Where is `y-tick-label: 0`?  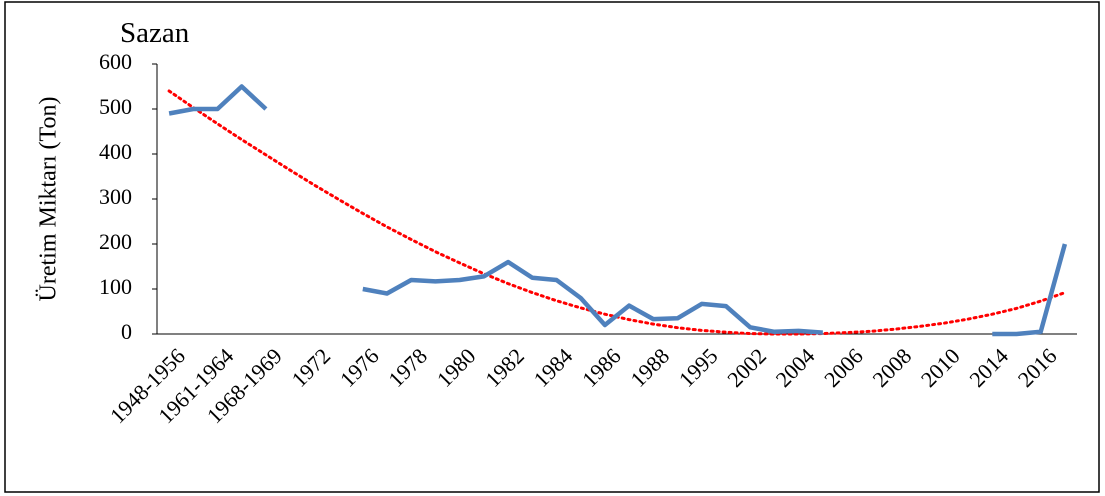
y-tick-label: 0 is located at coordinates (126, 331).